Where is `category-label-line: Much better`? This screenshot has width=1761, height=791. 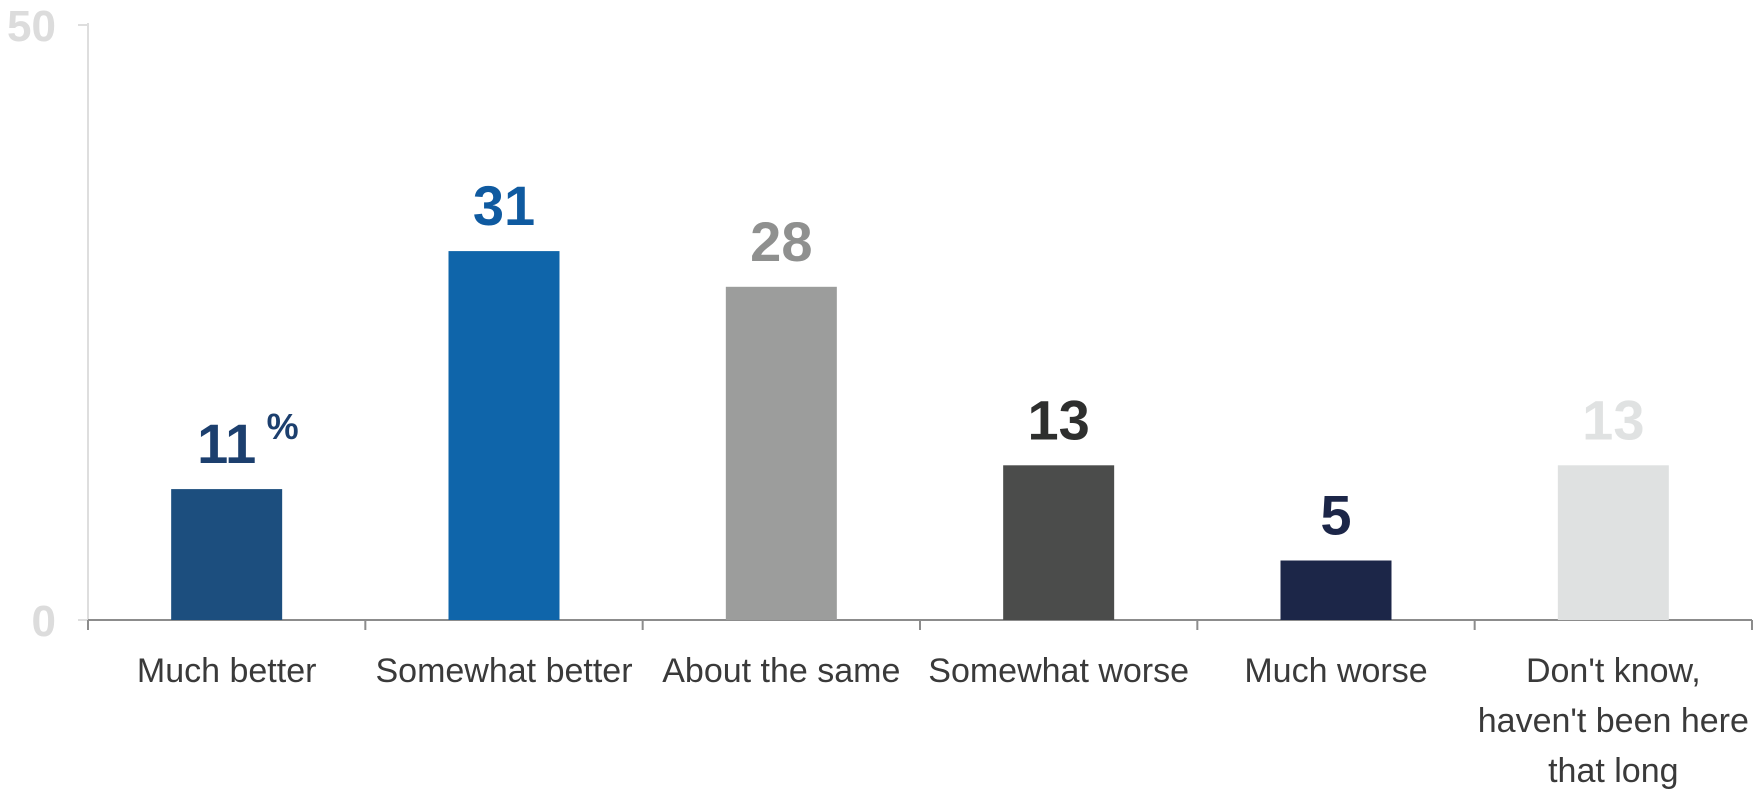
category-label-line: Much better is located at coordinates (227, 671).